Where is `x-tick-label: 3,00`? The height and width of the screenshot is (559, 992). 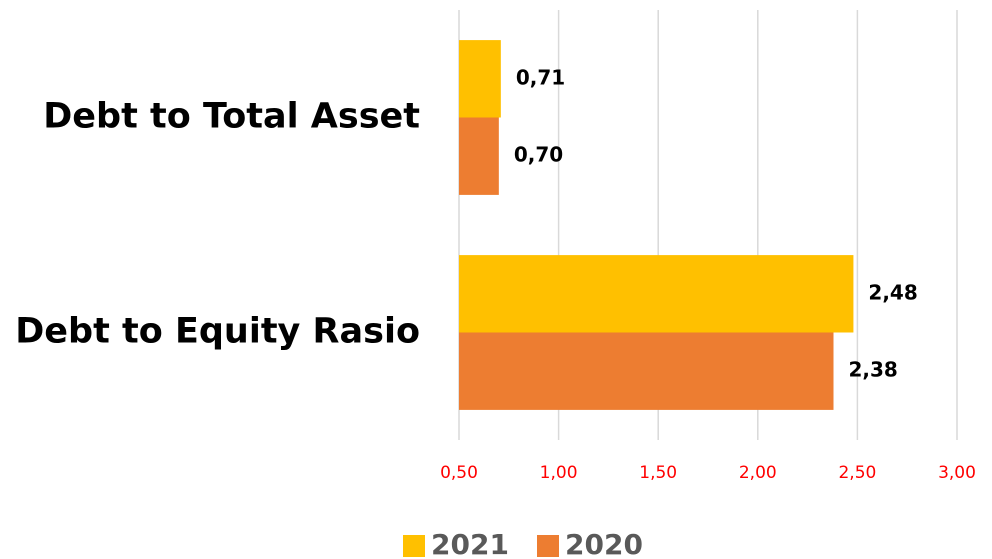
x-tick-label: 3,00 is located at coordinates (957, 473).